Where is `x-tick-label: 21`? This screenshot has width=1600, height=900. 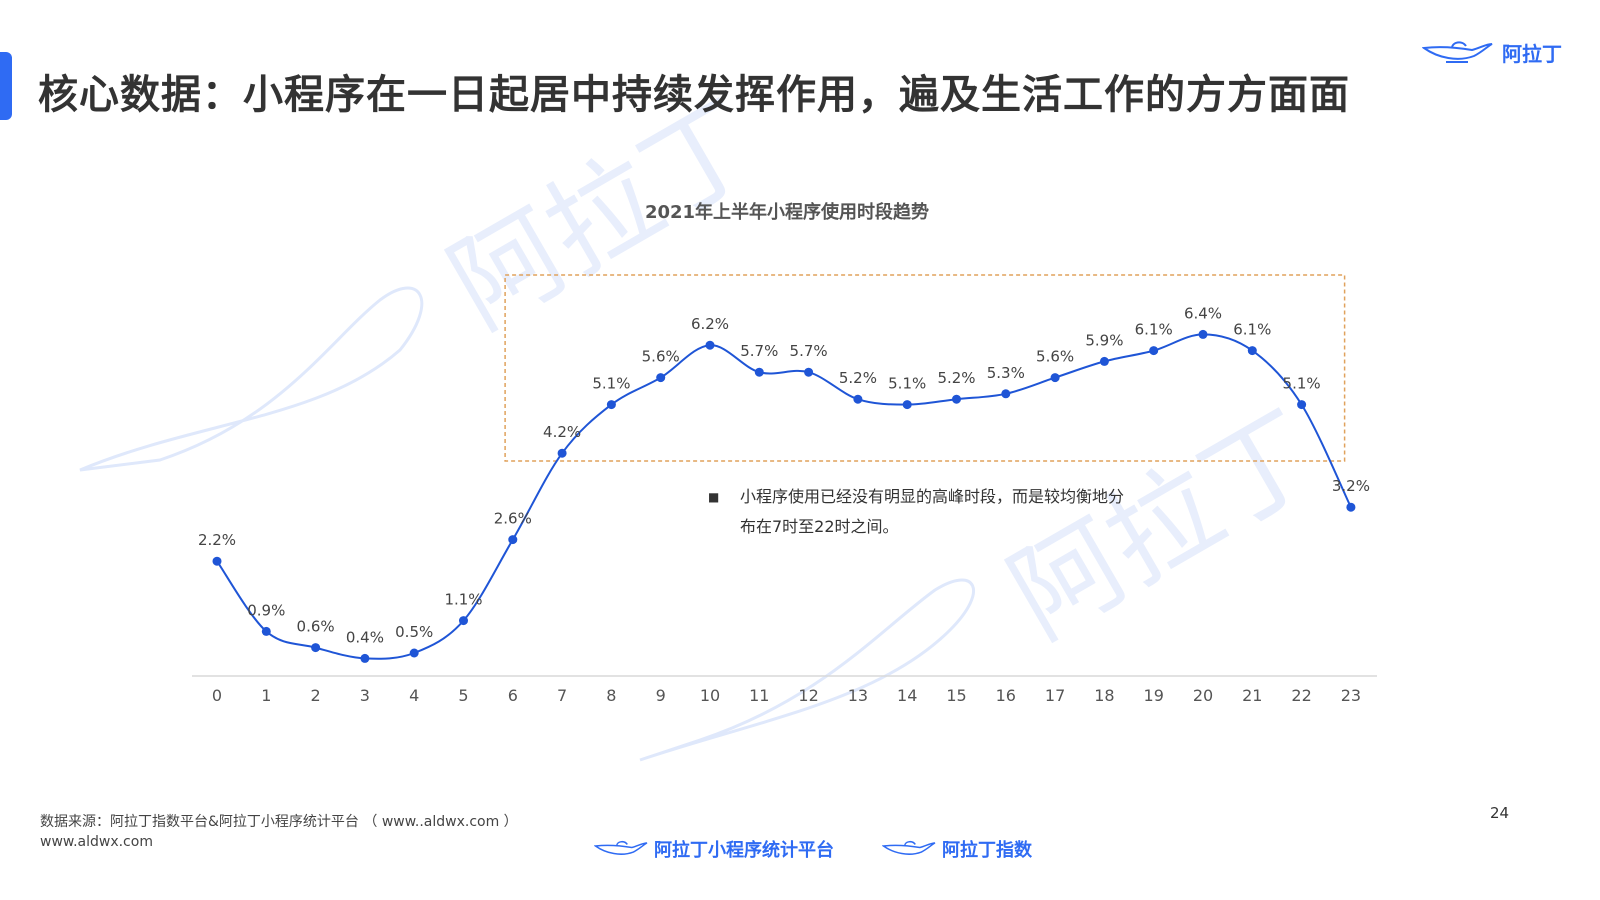 x-tick-label: 21 is located at coordinates (1252, 695).